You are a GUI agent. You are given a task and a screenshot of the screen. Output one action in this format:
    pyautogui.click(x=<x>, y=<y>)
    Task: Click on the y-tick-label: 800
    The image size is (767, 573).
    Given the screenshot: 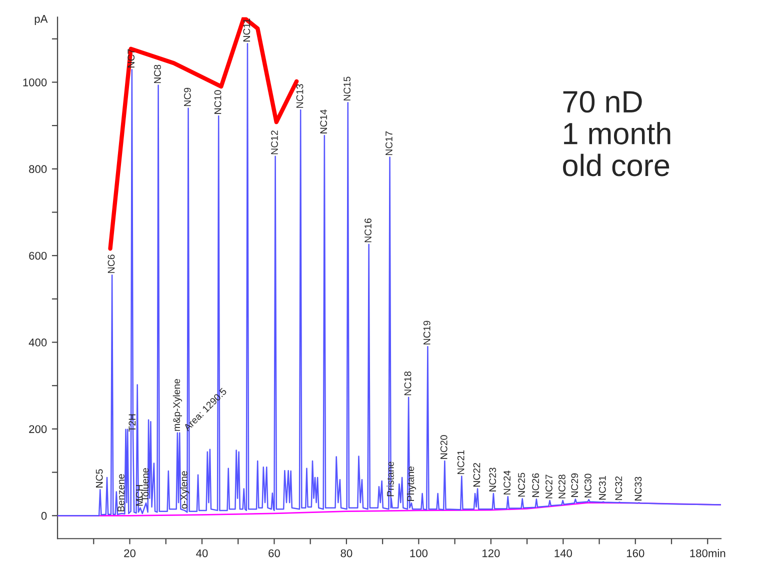 What is the action you would take?
    pyautogui.click(x=38, y=169)
    